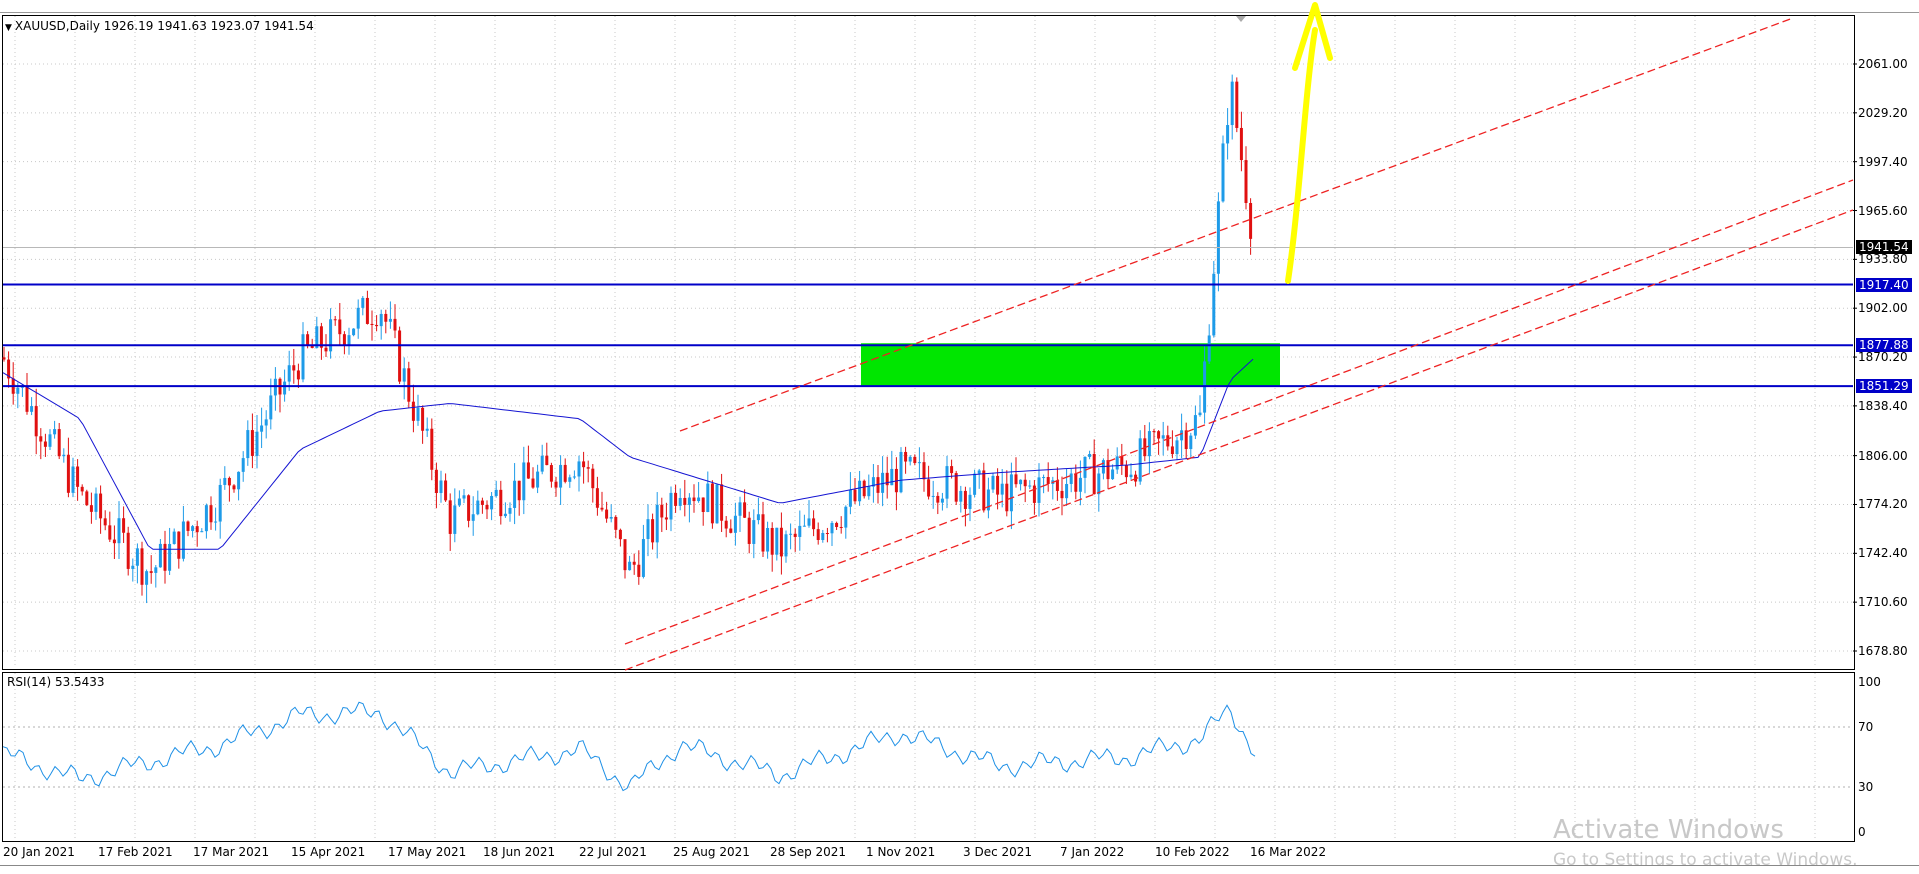 This screenshot has width=1919, height=874. I want to click on yellow-arrow-shaft, so click(1301, 155).